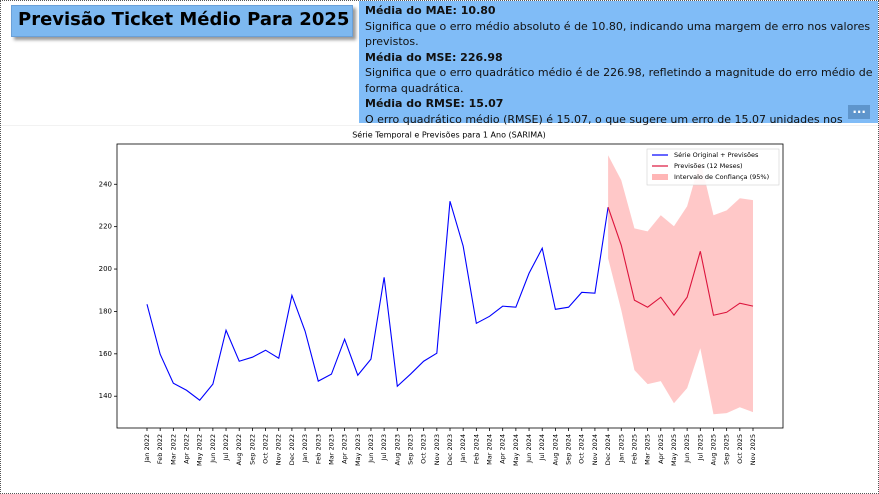 This screenshot has height=494, width=879. What do you see at coordinates (239, 449) in the screenshot?
I see `x-tick-label: Aug 2022` at bounding box center [239, 449].